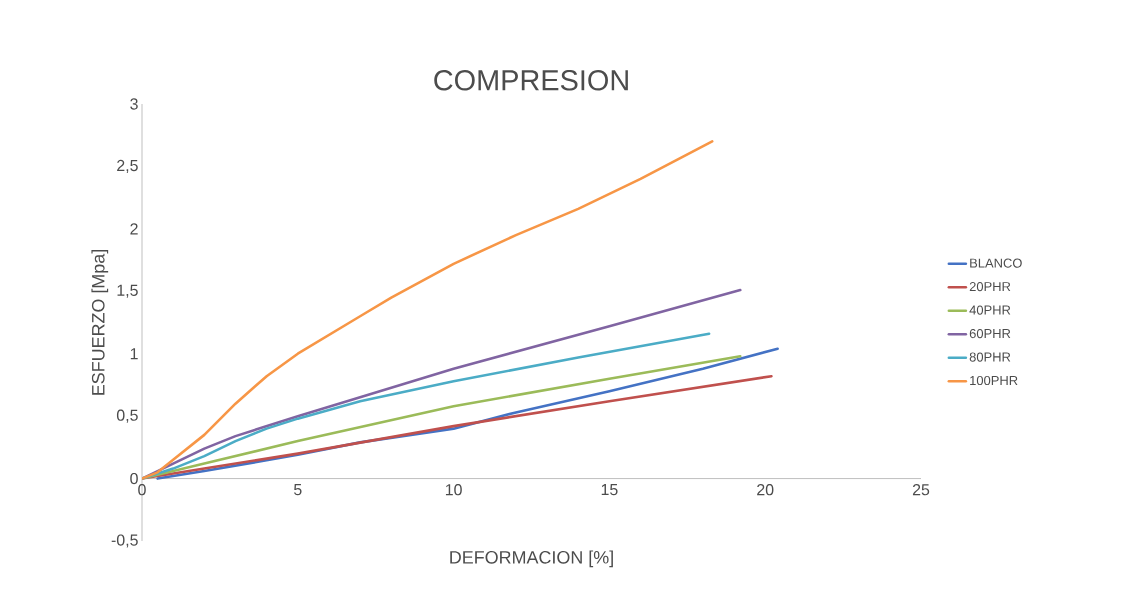 The height and width of the screenshot is (607, 1135). Describe the element at coordinates (990, 333) in the screenshot. I see `legend-label: 60PHR` at that location.